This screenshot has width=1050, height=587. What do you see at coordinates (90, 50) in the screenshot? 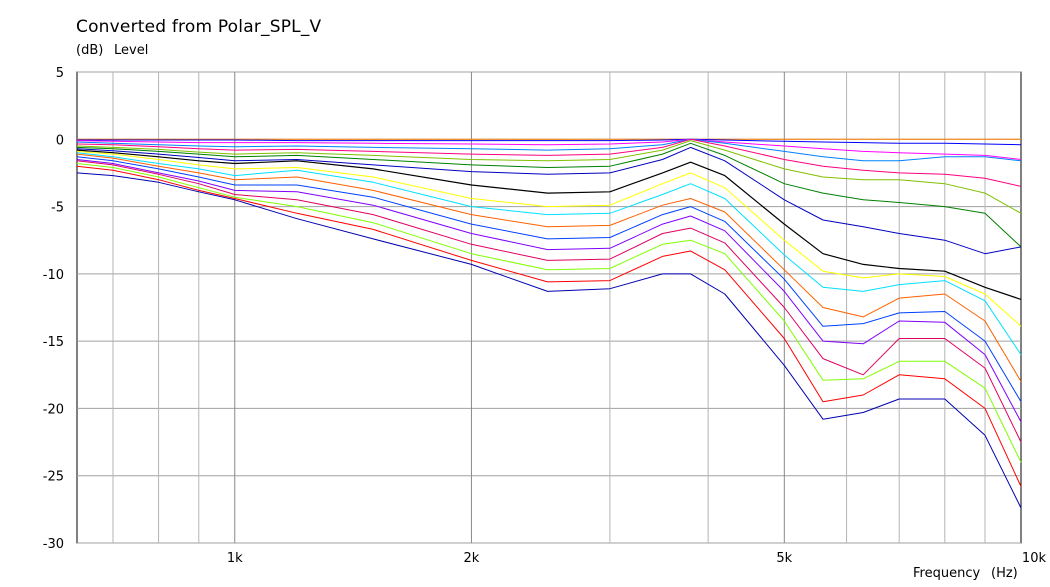
I see `y-axis-unit: (dB)` at bounding box center [90, 50].